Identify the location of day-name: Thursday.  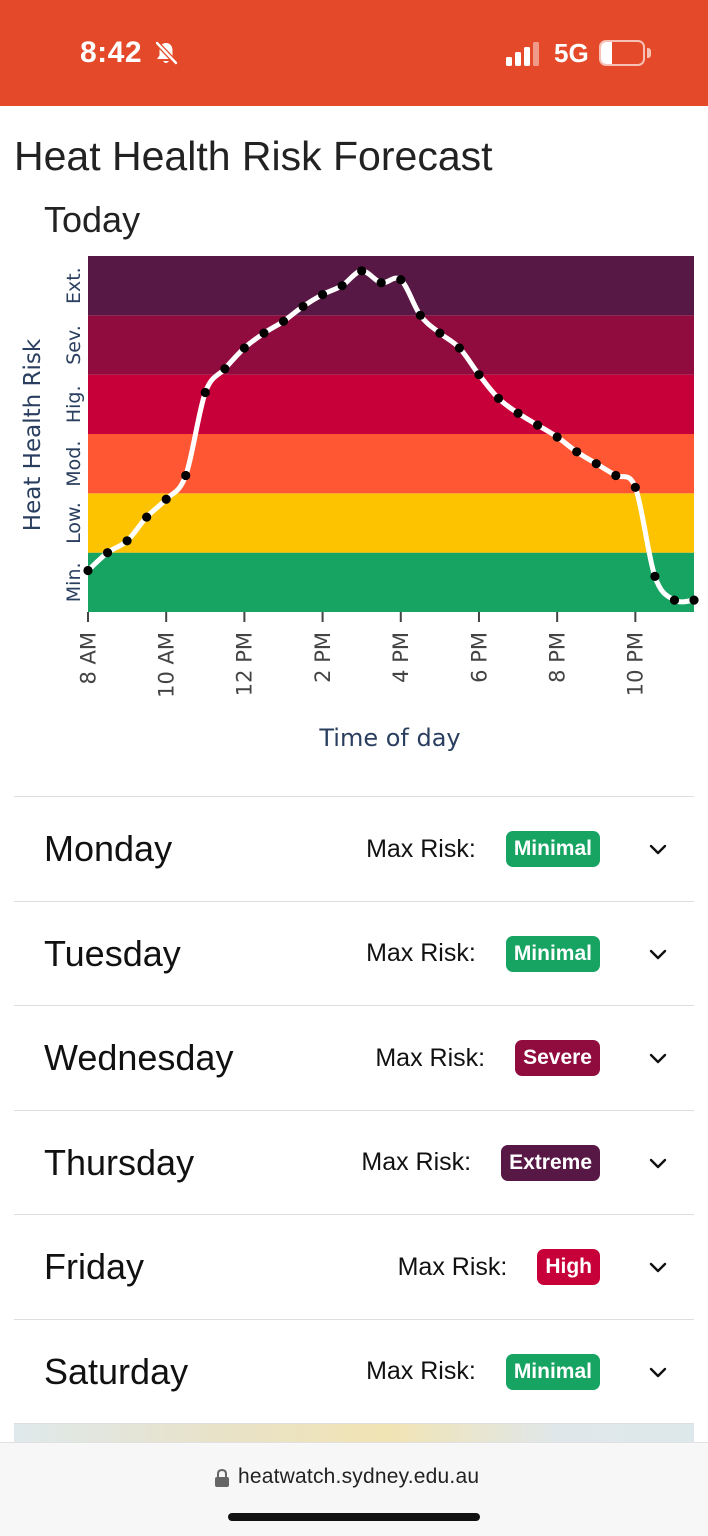
(119, 1162).